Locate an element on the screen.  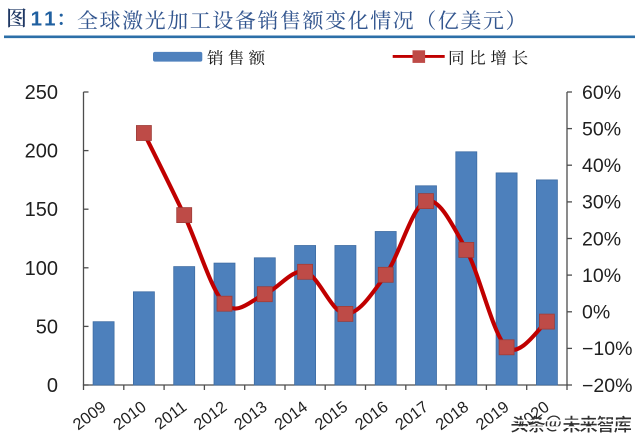
svg-text: 250 is located at coordinates (41, 93).